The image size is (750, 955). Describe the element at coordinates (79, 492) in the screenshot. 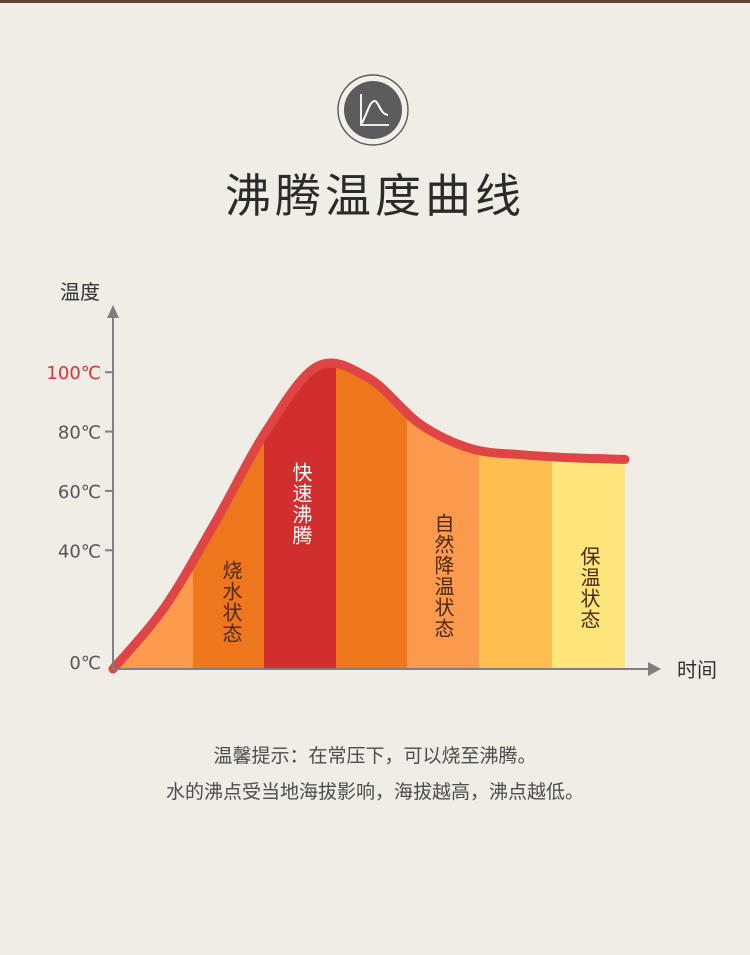

I see `y-tick-label: 60℃` at that location.